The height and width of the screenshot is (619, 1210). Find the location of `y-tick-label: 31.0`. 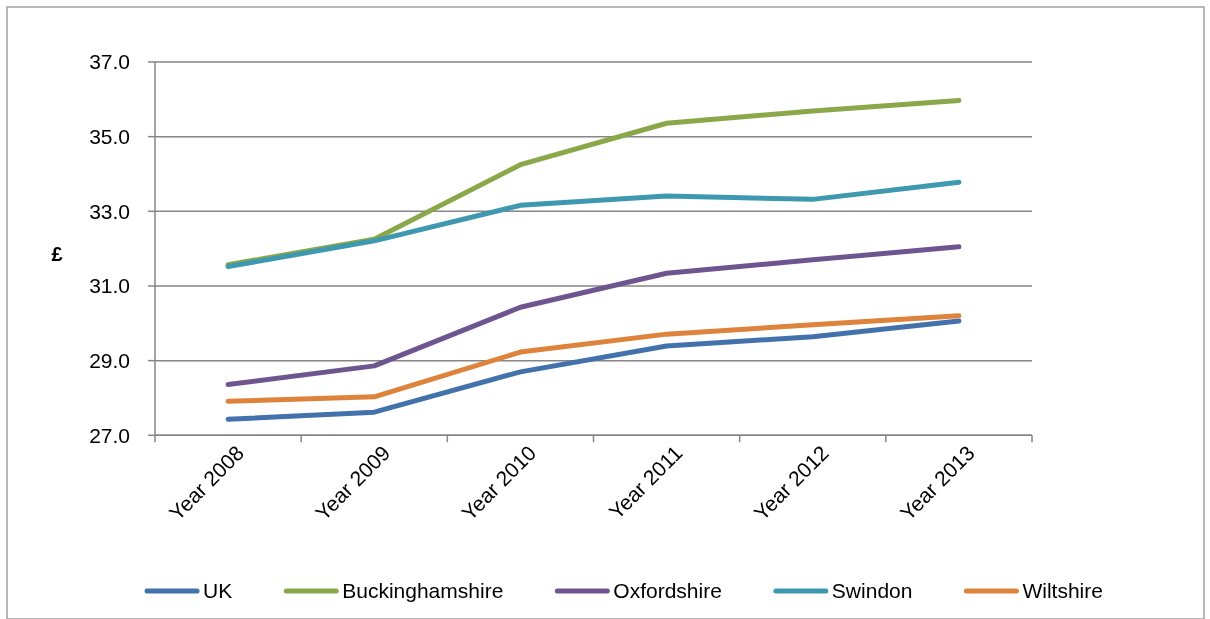

y-tick-label: 31.0 is located at coordinates (109, 286).